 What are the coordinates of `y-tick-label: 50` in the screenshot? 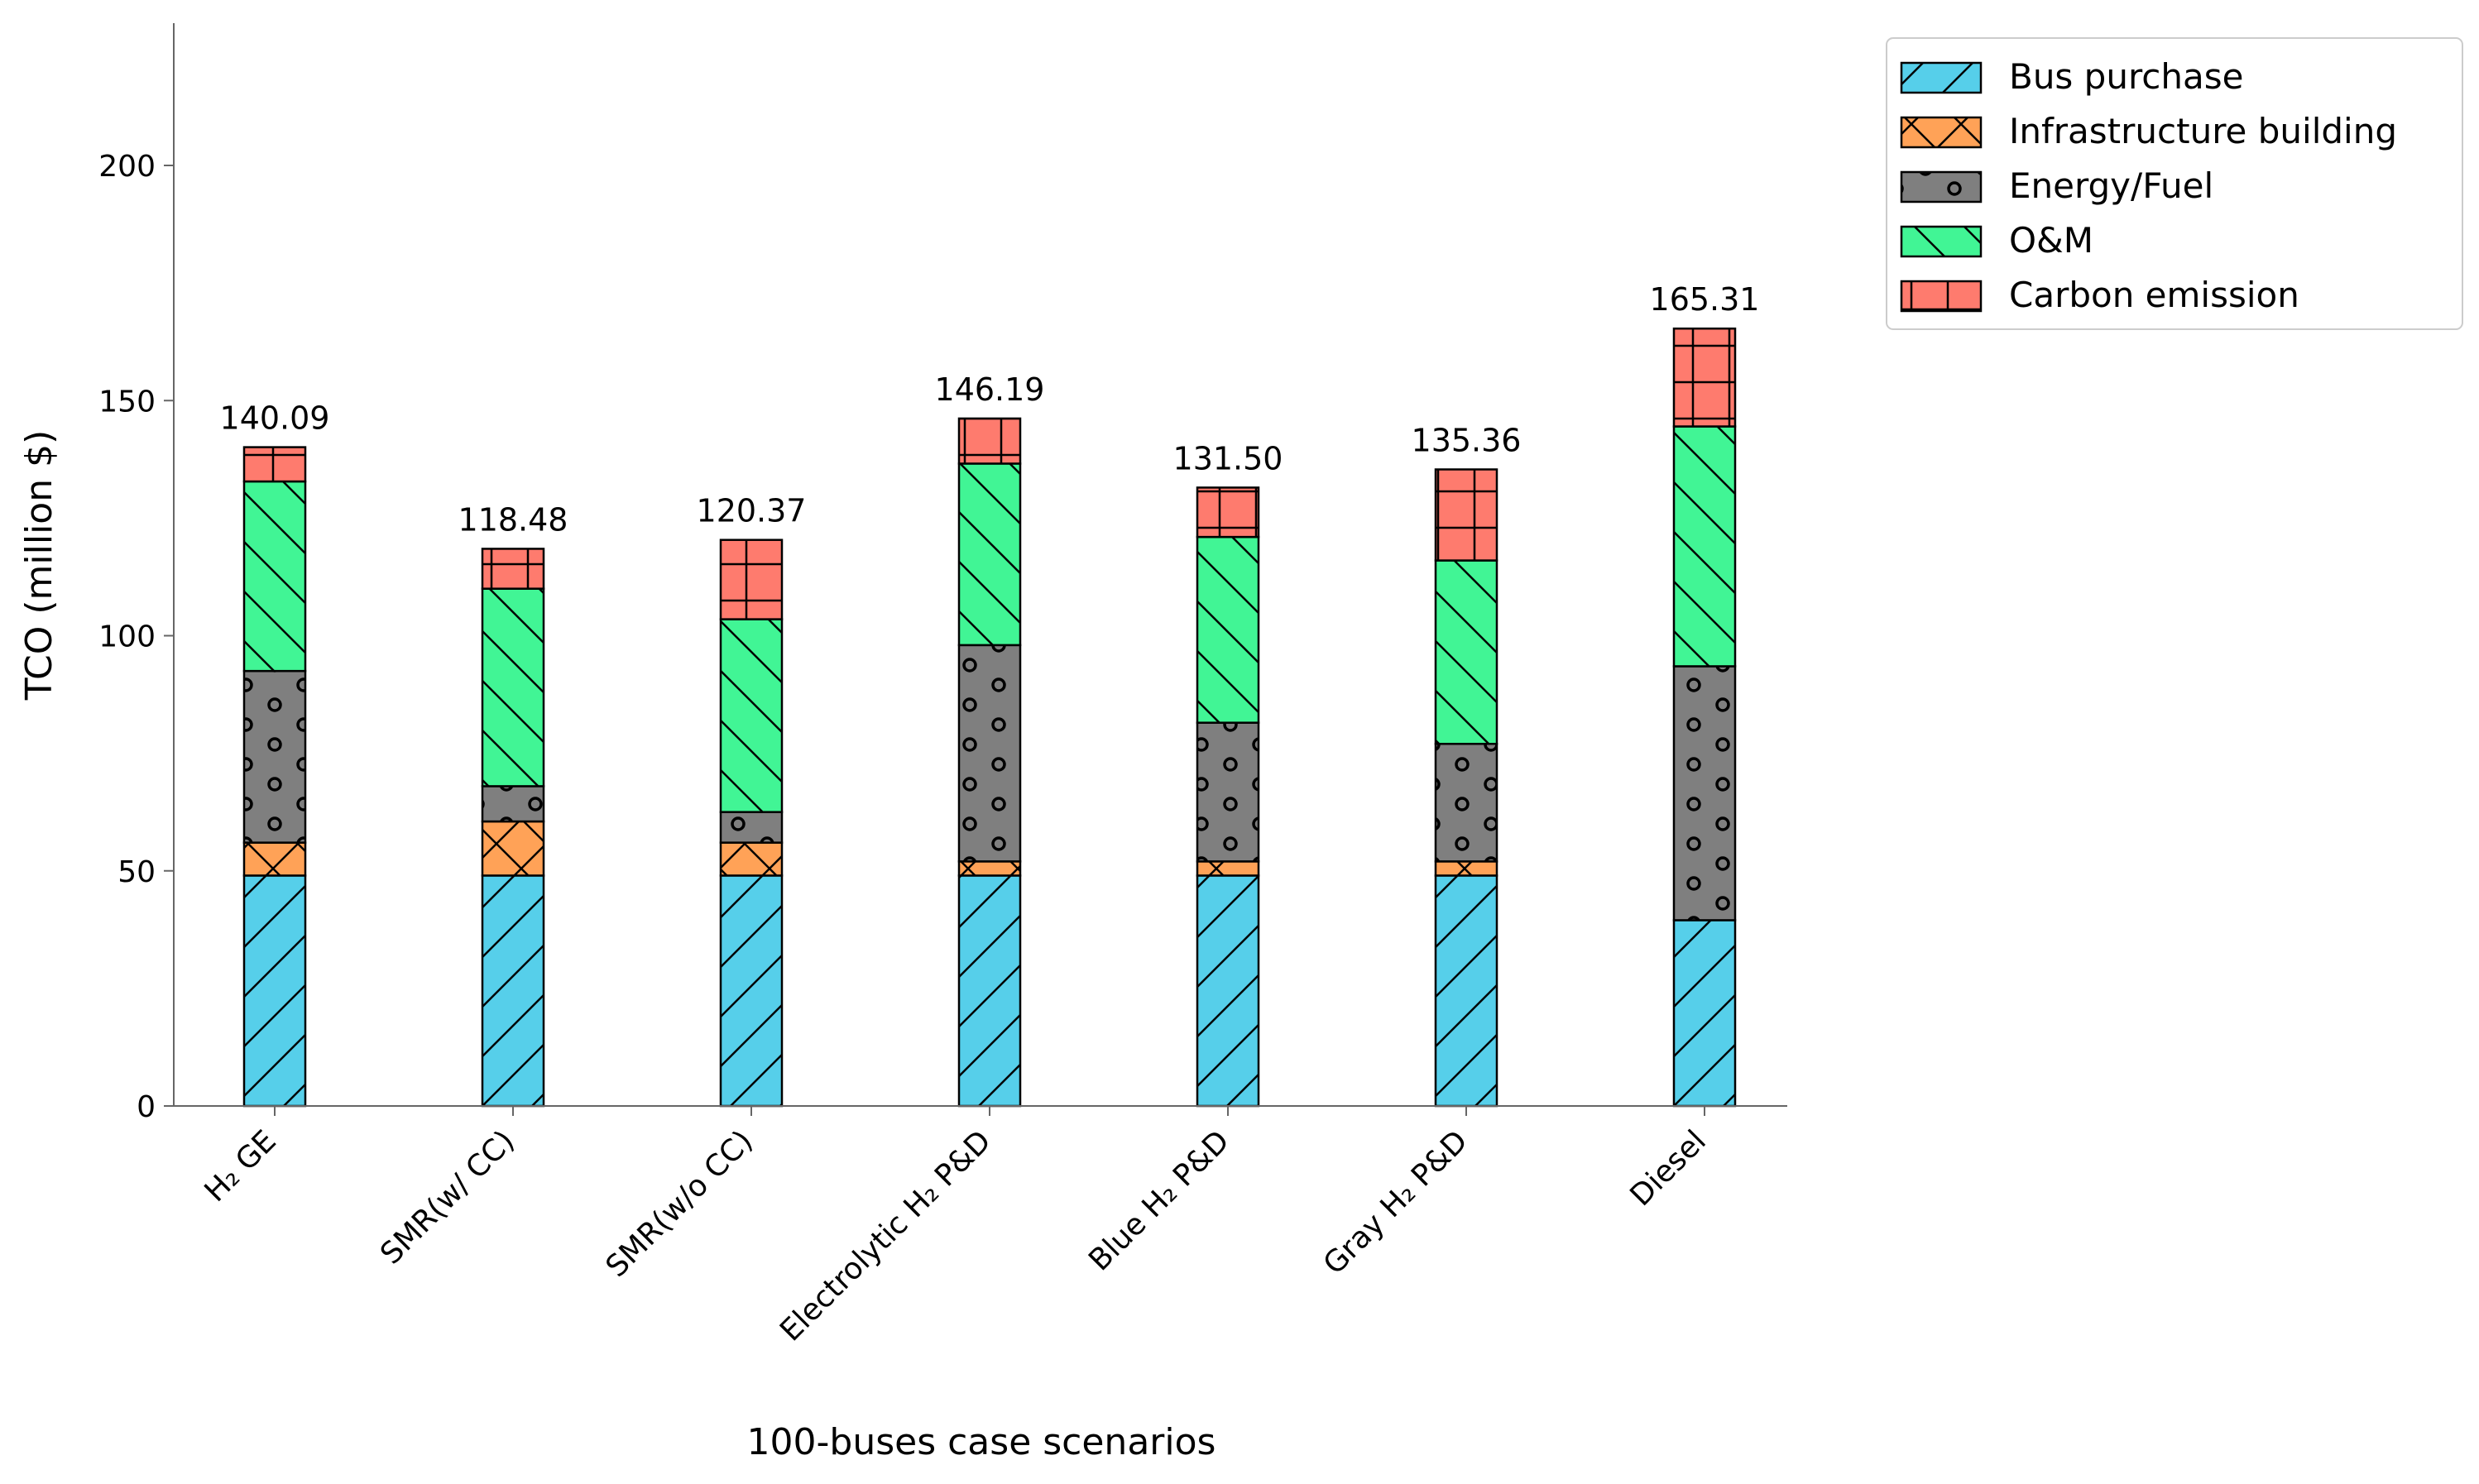 It's located at (137, 872).